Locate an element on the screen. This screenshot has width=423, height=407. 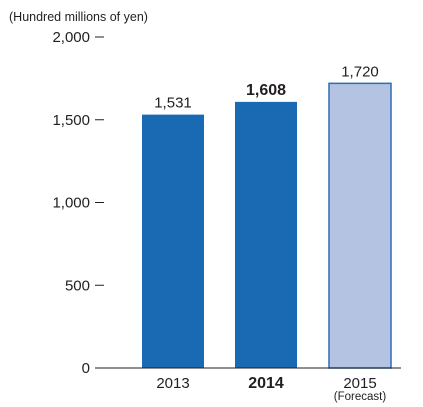
x-tick-sublabel: (Forecast) is located at coordinates (360, 397).